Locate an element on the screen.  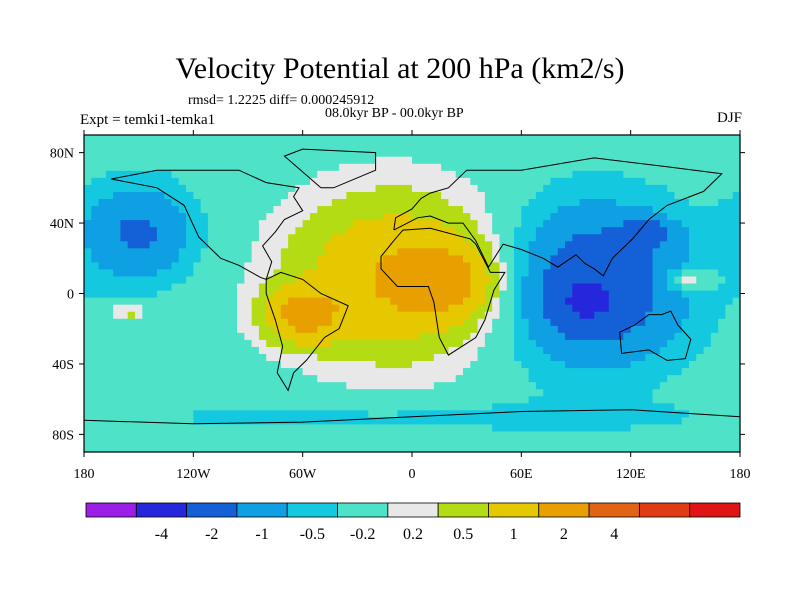
x-tick-label: 0 is located at coordinates (412, 474).